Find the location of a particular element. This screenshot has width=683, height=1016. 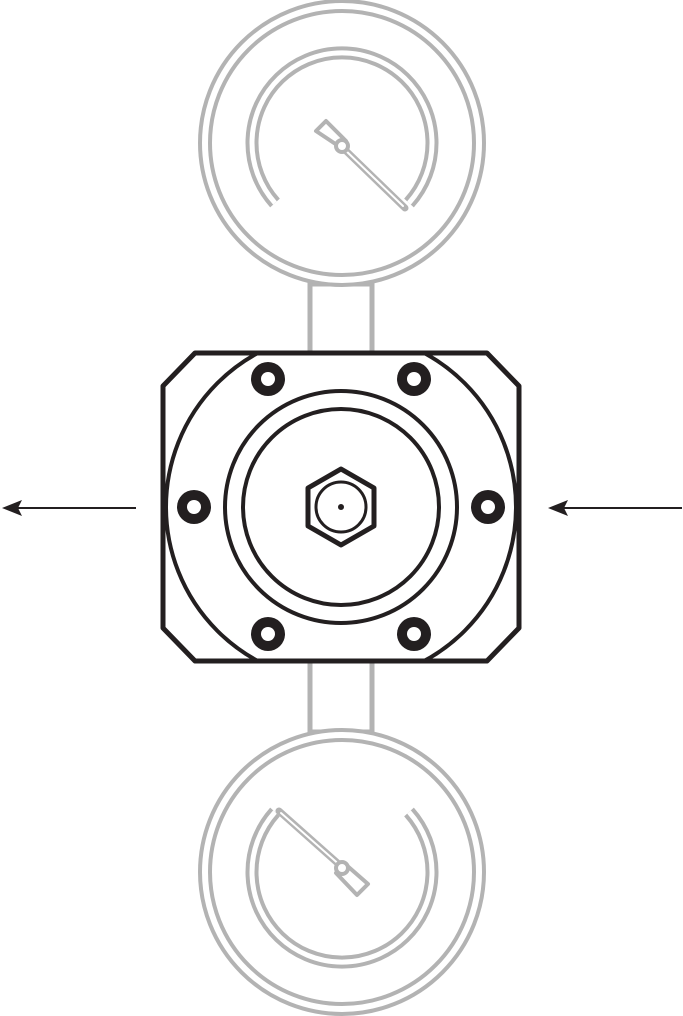

bonnet-outer-ring is located at coordinates (341, 507).